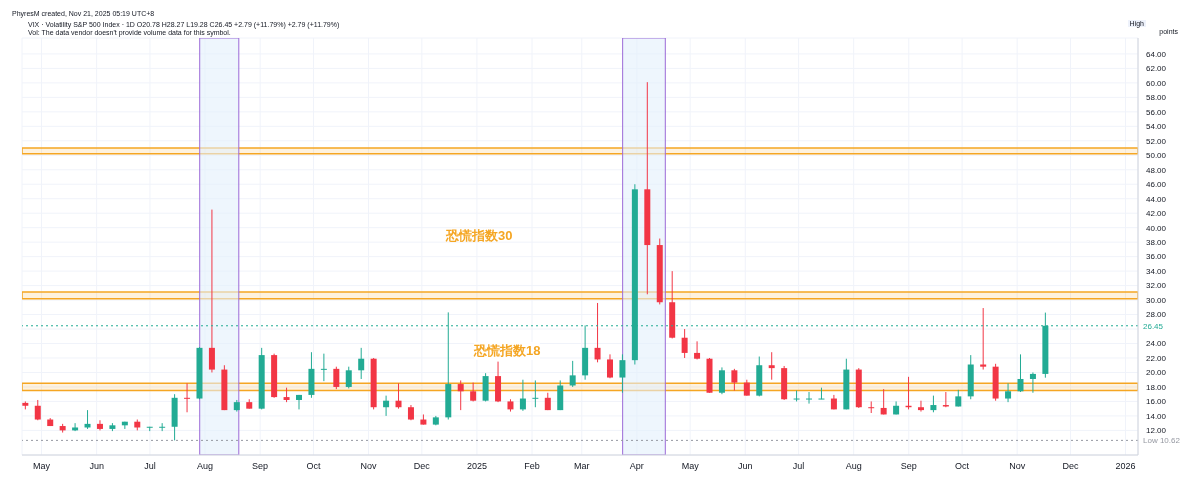  I want to click on x-tick-label: Apr, so click(636, 466).